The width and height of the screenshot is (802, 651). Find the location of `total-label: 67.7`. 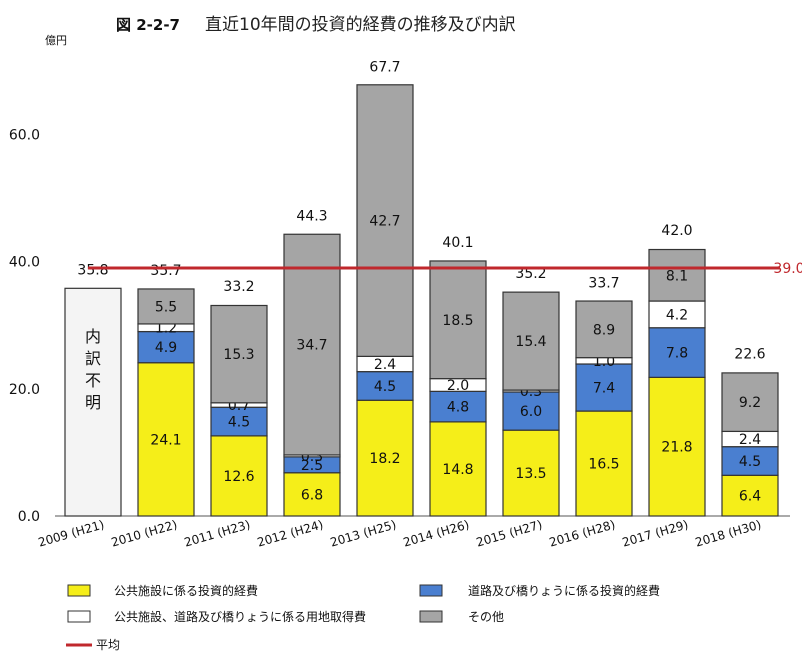

total-label: 67.7 is located at coordinates (384, 67).